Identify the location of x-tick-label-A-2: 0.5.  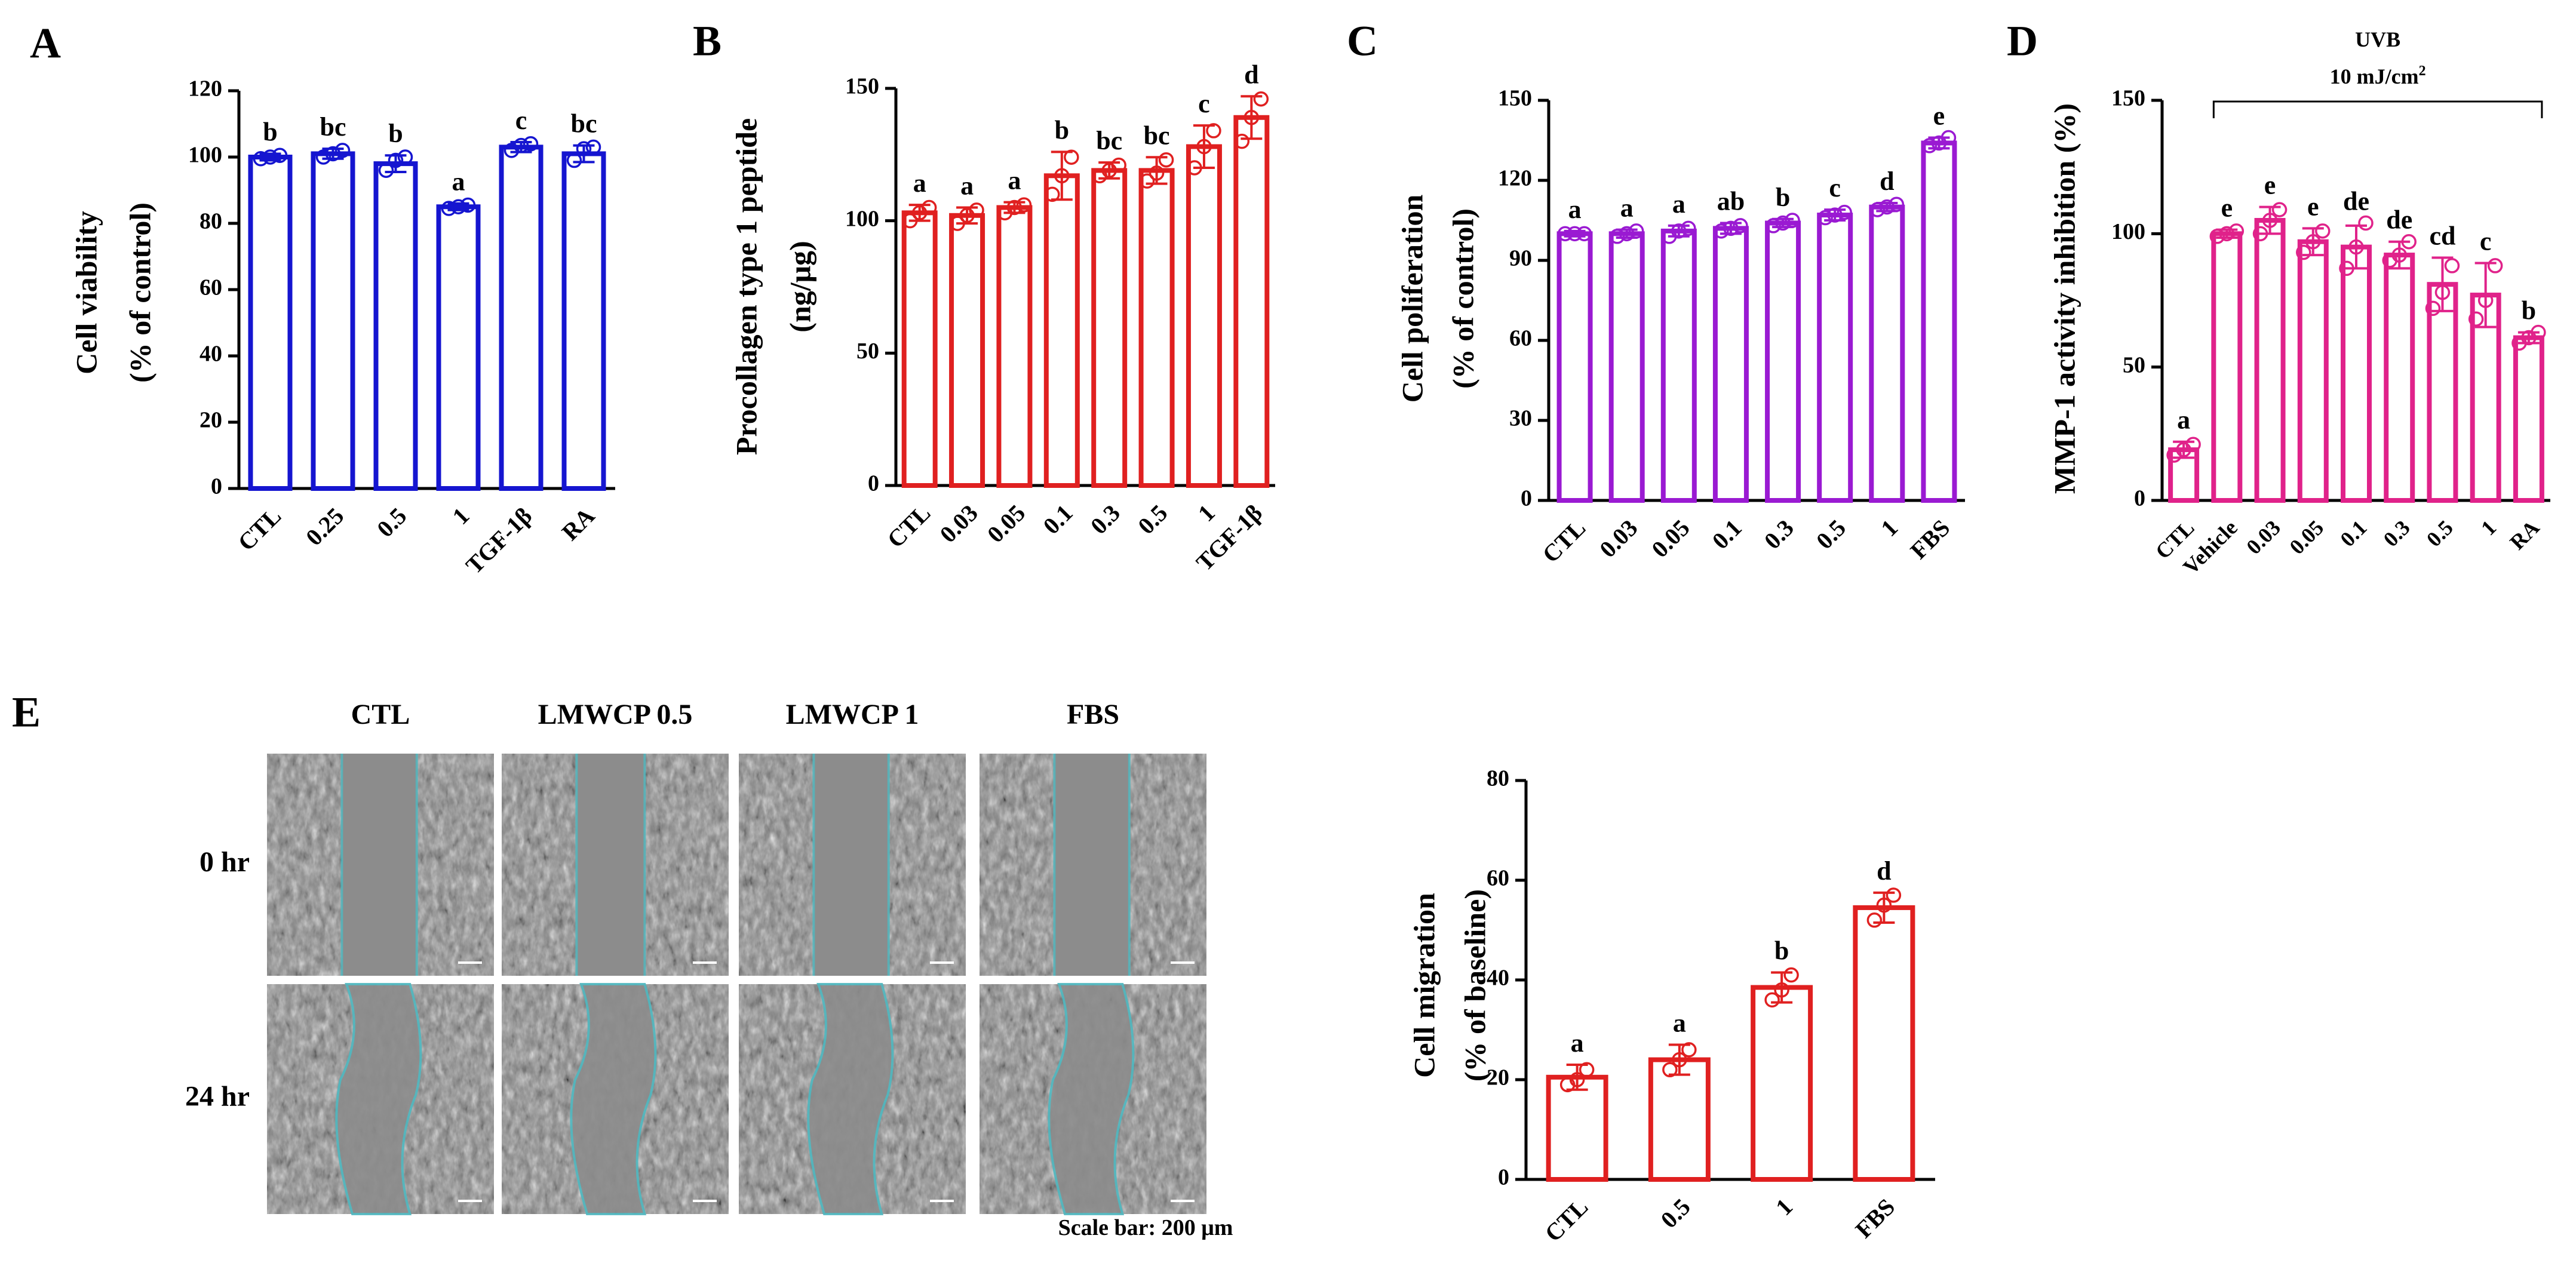
(392, 522).